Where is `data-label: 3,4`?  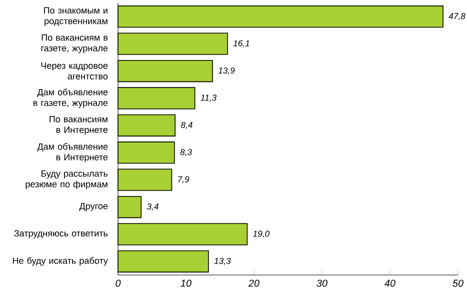 data-label: 3,4 is located at coordinates (152, 207).